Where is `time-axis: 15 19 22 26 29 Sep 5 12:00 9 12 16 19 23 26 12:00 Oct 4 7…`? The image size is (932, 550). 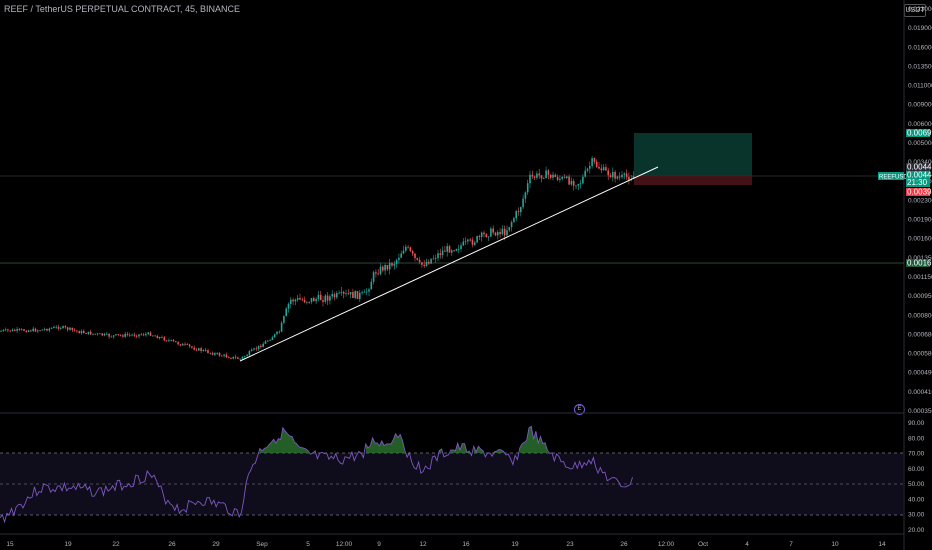
time-axis: 15 19 22 26 29 Sep 5 12:00 9 12 16 19 23 26 12:00 Oct 4 7… is located at coordinates (446, 544).